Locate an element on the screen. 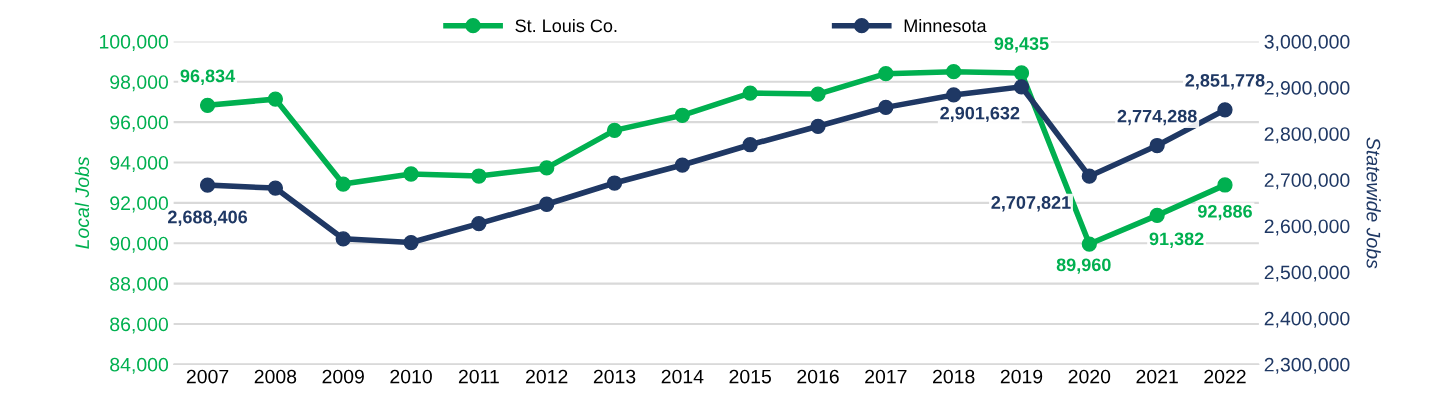 The image size is (1447, 414). legend-label: Minnesota is located at coordinates (945, 25).